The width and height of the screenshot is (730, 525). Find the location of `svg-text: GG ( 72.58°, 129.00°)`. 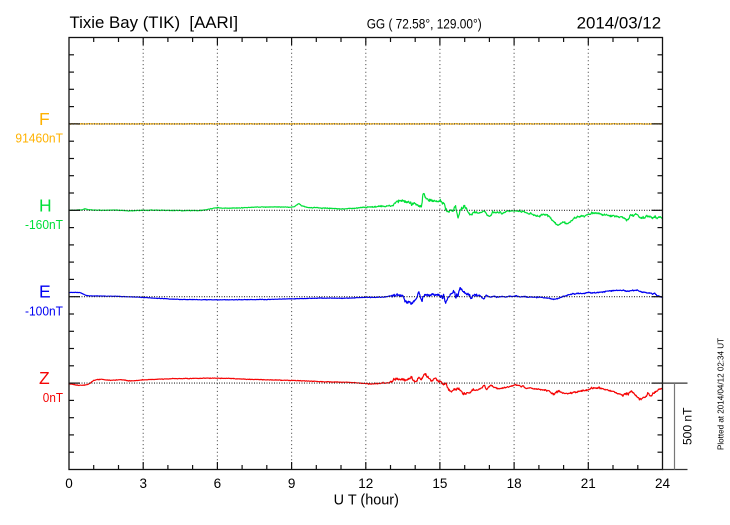

svg-text: GG ( 72.58°, 129.00°) is located at coordinates (424, 23).